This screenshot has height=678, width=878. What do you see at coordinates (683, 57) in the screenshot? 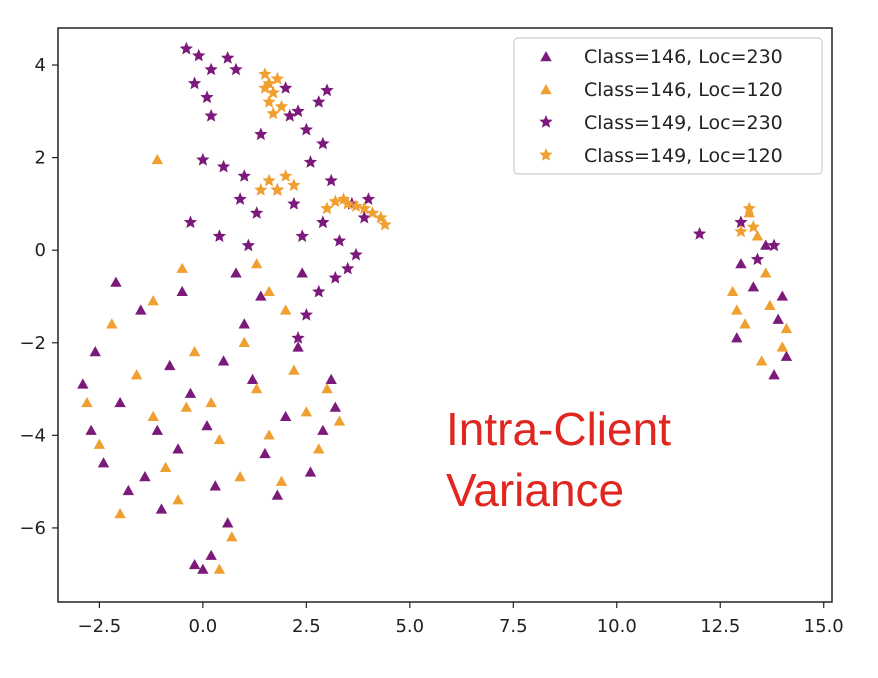
I see `legend-label: Class=146, Loc=230` at bounding box center [683, 57].